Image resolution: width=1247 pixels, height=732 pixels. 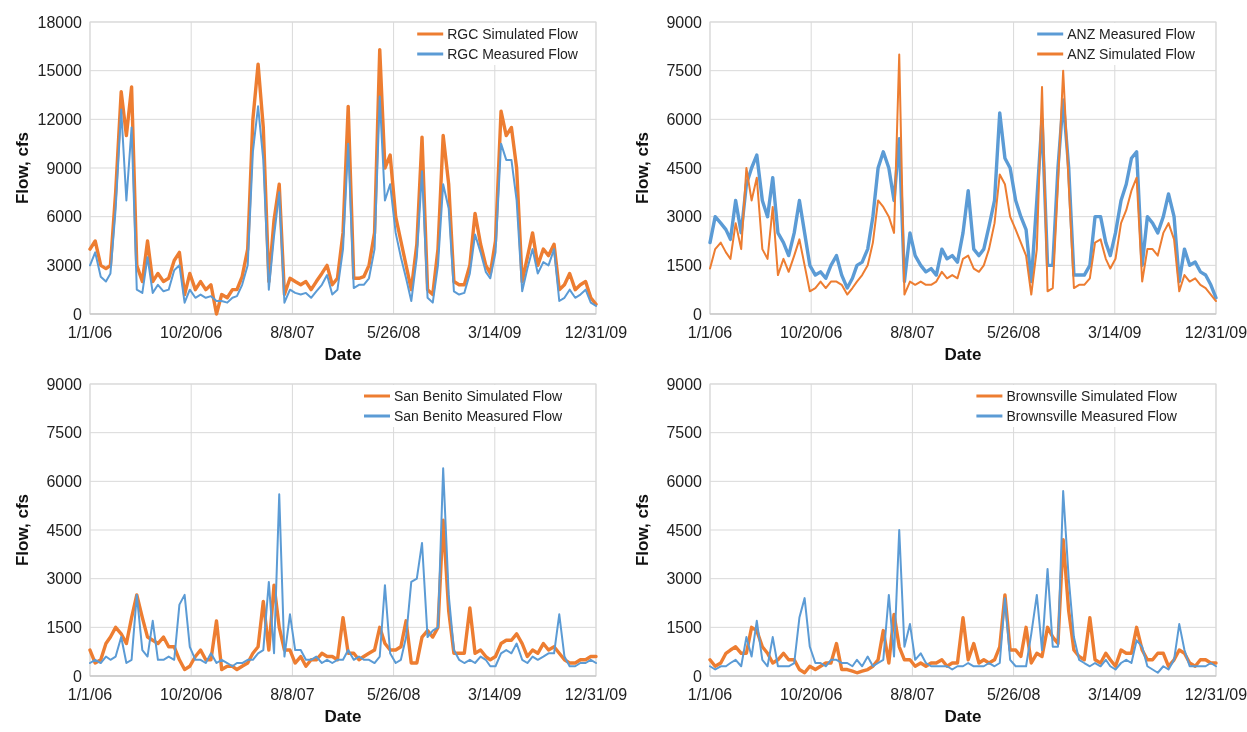 What do you see at coordinates (513, 34) in the screenshot?
I see `legend-label: RGC Simulated Flow` at bounding box center [513, 34].